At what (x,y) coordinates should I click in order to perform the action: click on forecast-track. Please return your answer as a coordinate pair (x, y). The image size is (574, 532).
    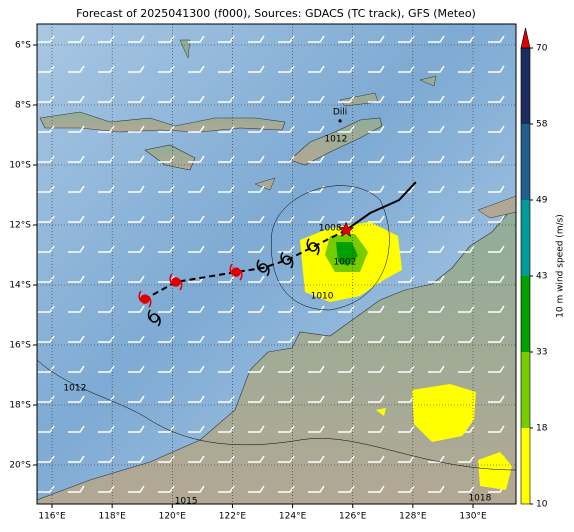
    Looking at the image, I should click on (245, 264).